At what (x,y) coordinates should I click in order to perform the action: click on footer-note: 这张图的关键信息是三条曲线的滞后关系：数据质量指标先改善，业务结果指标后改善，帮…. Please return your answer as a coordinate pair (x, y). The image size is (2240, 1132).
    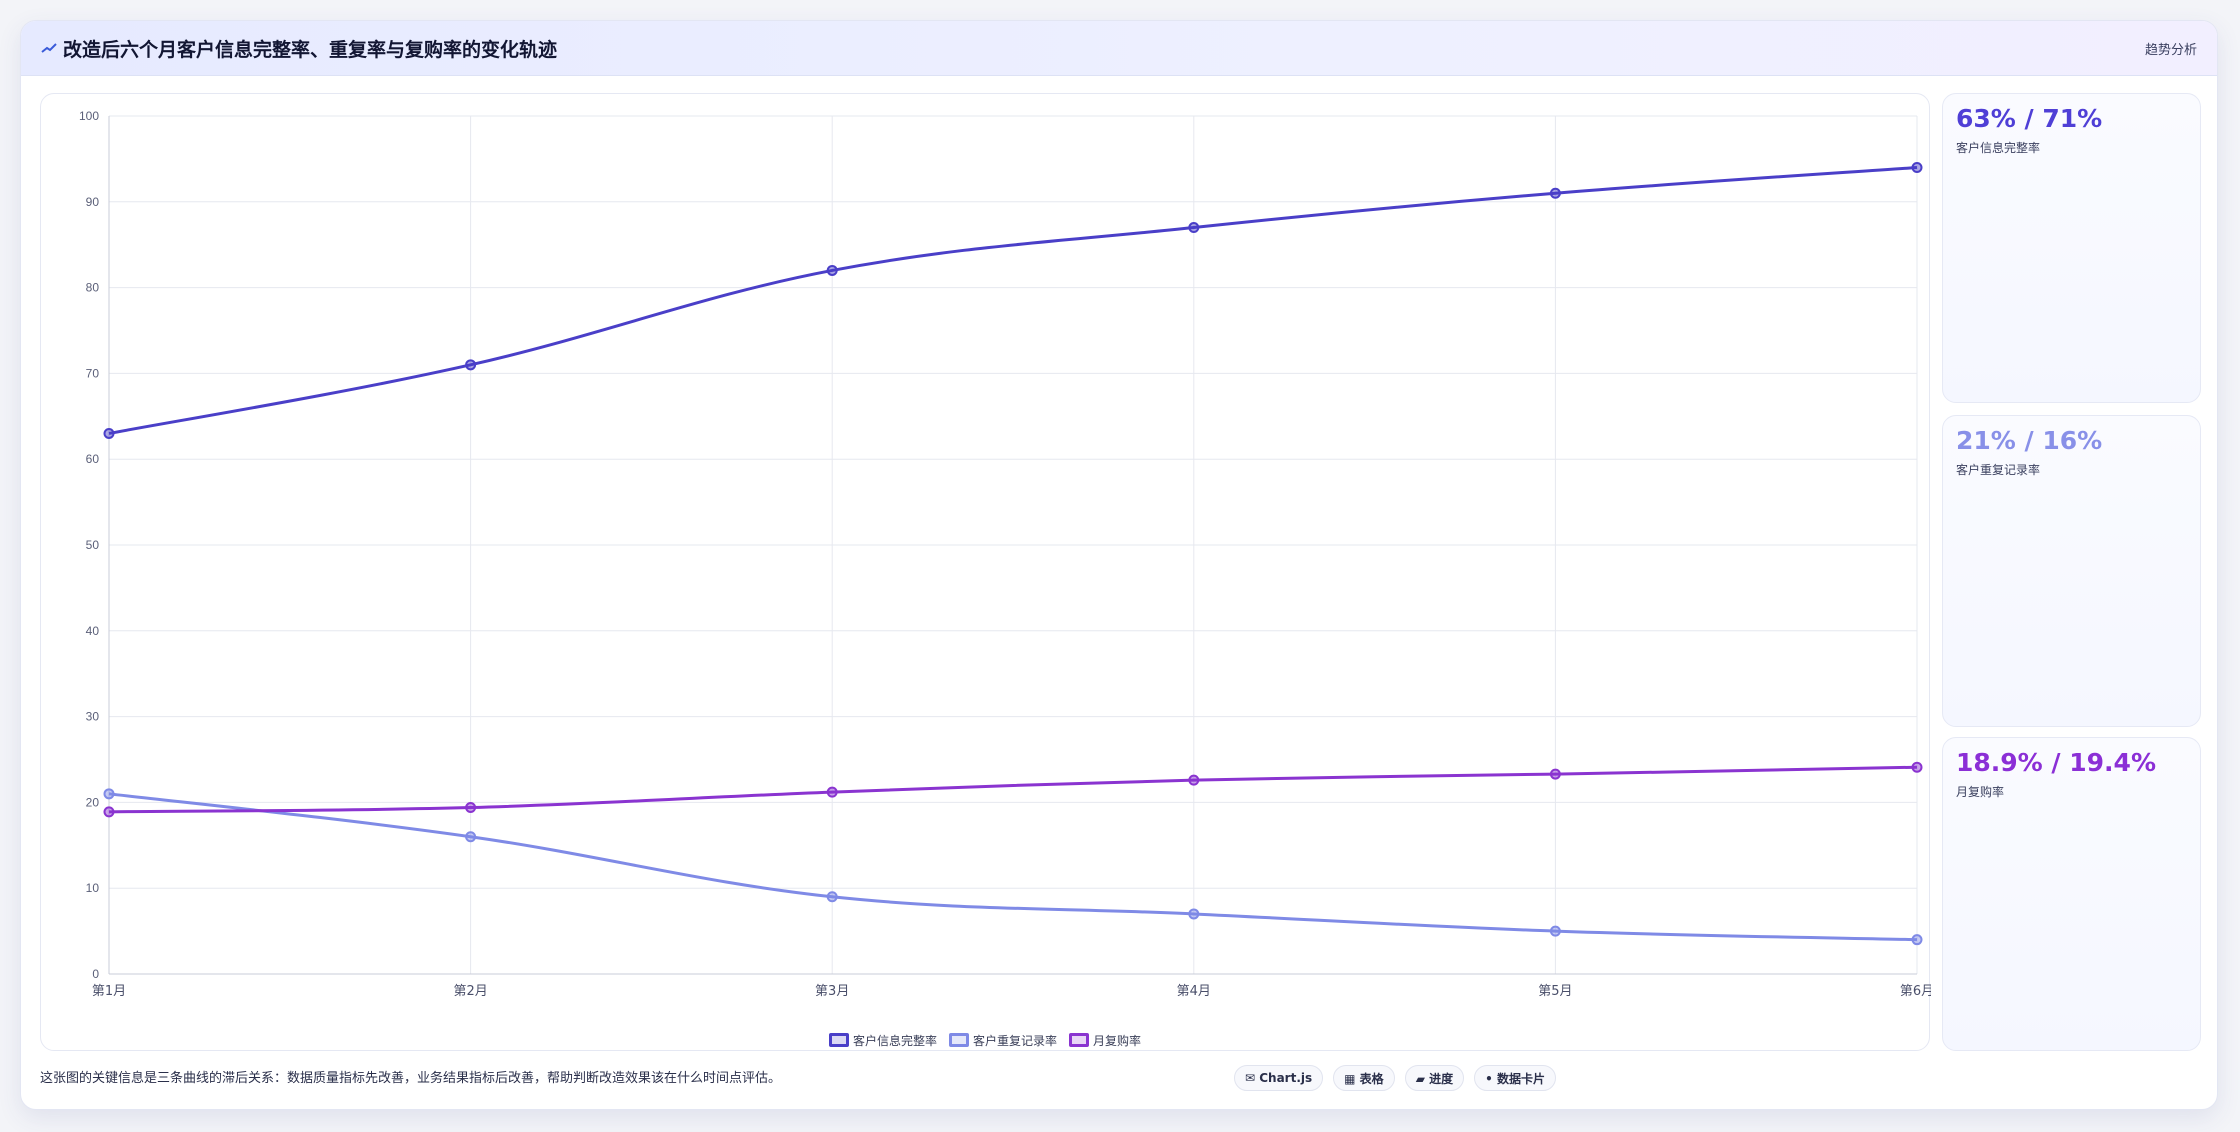
    Looking at the image, I should click on (411, 1078).